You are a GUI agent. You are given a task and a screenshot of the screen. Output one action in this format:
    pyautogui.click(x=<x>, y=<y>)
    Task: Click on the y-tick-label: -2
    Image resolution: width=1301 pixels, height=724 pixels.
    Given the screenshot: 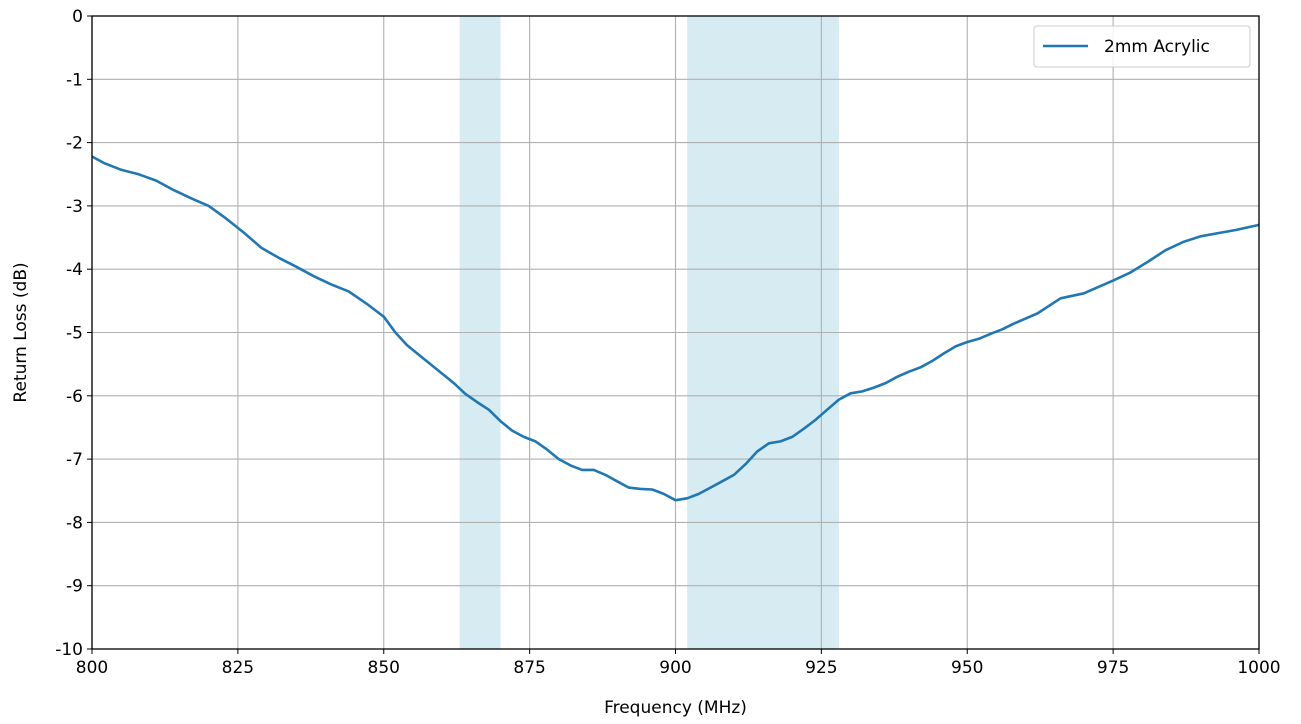 What is the action you would take?
    pyautogui.click(x=74, y=144)
    